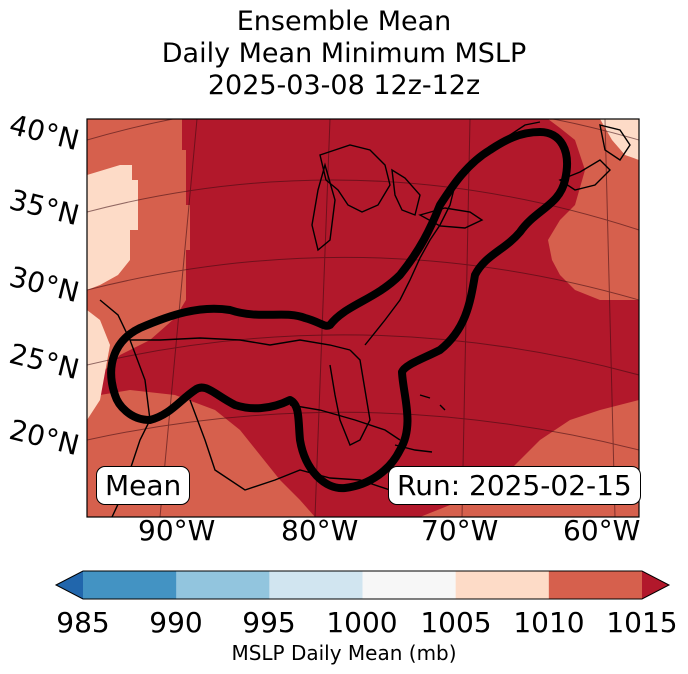  I want to click on colorbar-extend-low, so click(69, 585).